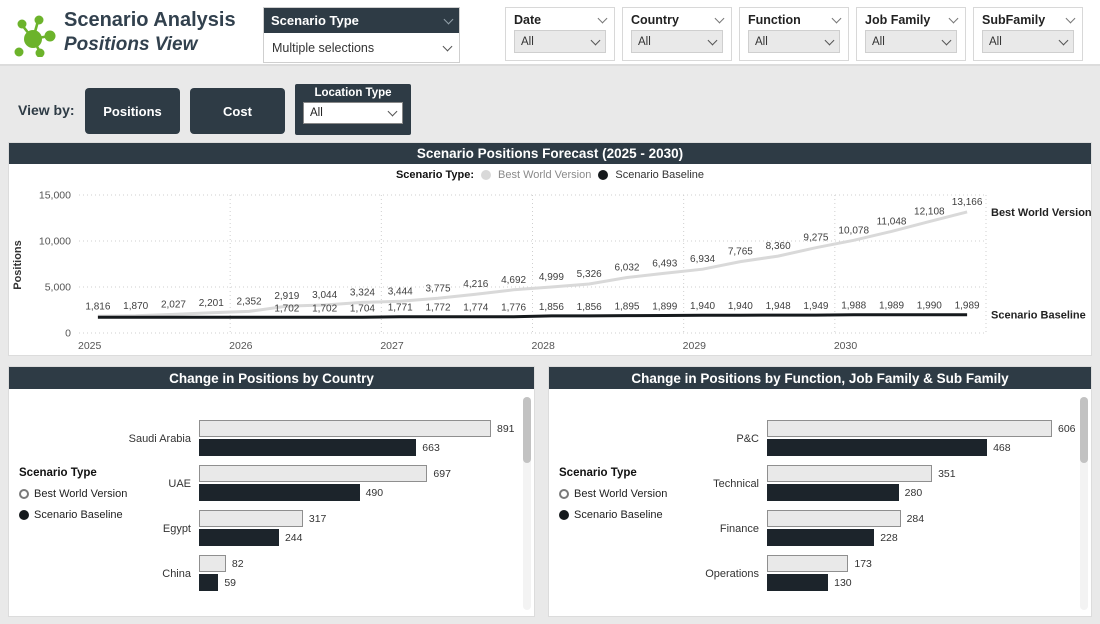  I want to click on baseline-bar-saudi-arabia, so click(308, 447).